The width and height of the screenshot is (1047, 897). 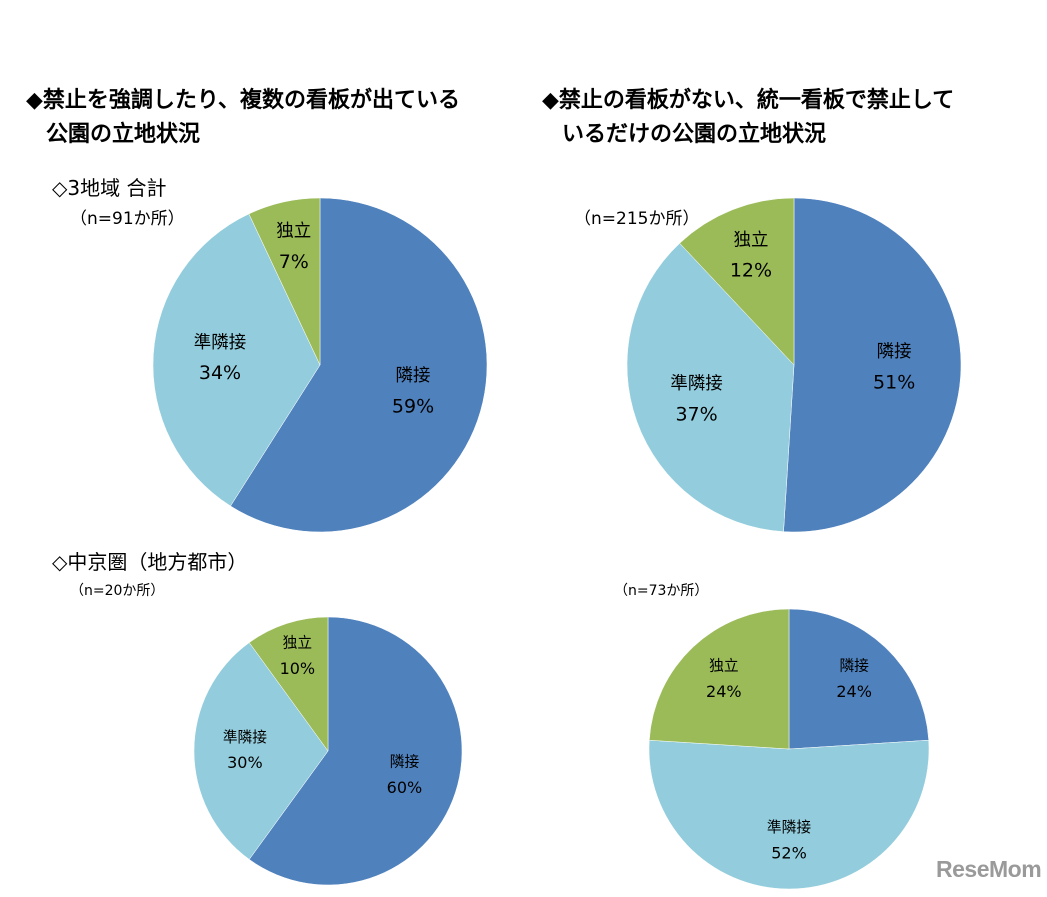 What do you see at coordinates (294, 262) in the screenshot?
I see `slice-value-independent: 7%` at bounding box center [294, 262].